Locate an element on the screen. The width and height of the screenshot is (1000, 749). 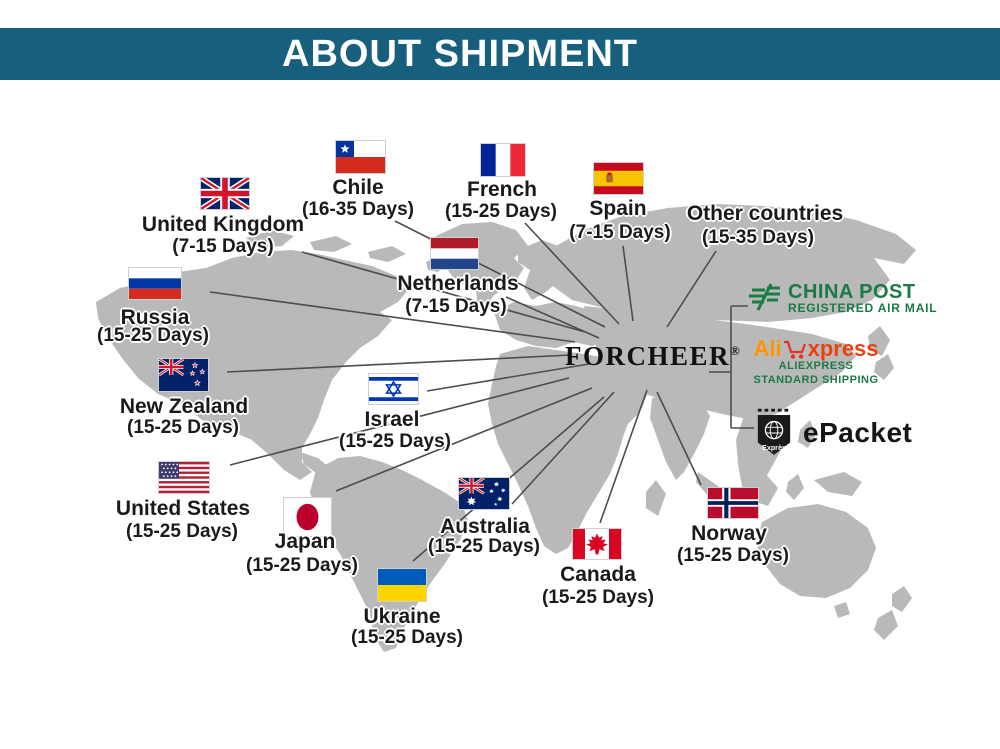
flag-french-icon is located at coordinates (503, 160).